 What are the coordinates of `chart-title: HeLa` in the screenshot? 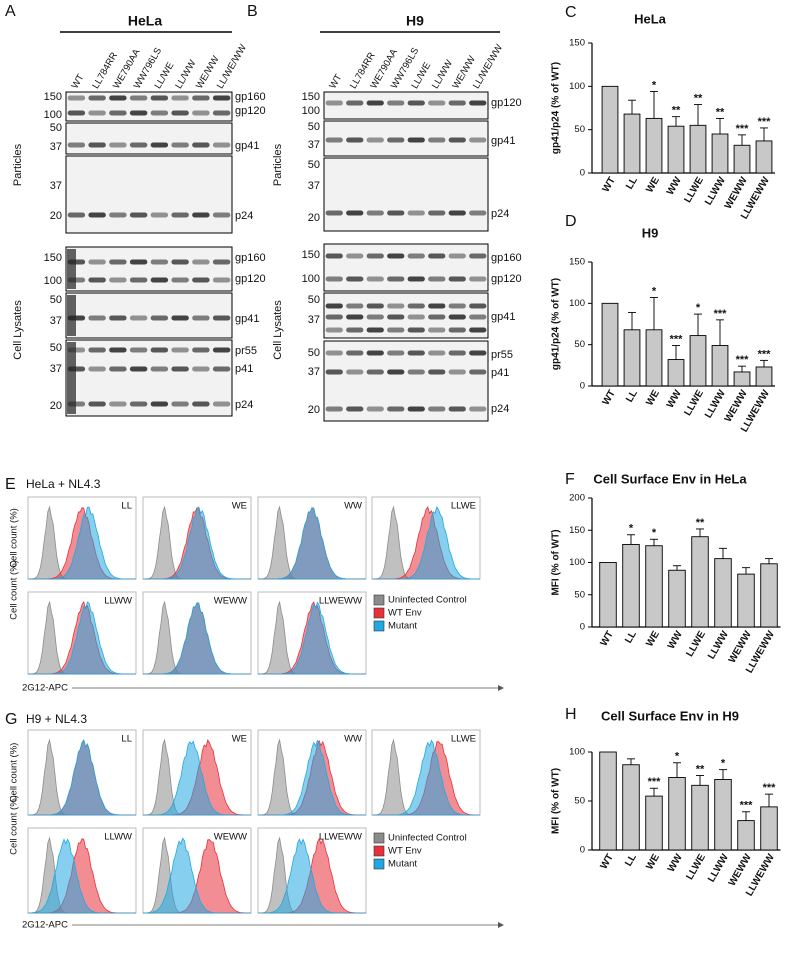 It's located at (650, 18).